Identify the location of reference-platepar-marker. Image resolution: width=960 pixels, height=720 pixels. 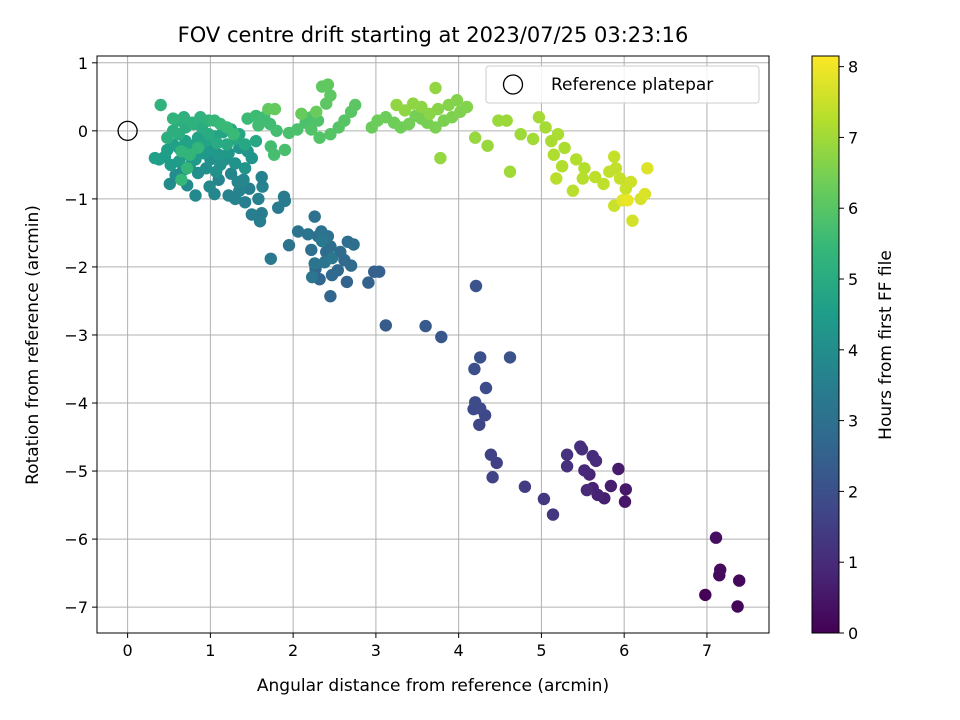
(127, 130).